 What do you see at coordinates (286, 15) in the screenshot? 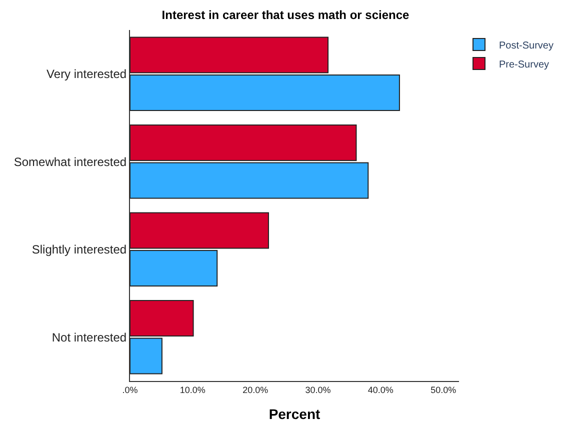
I see `chart-title: Interest in career that uses math or science` at bounding box center [286, 15].